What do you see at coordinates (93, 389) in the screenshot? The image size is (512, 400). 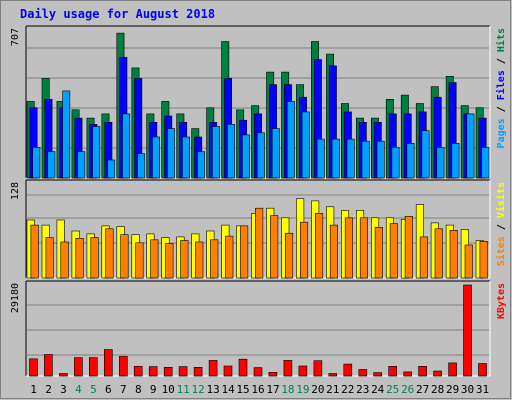 I see `x-tick-label: 5` at bounding box center [93, 389].